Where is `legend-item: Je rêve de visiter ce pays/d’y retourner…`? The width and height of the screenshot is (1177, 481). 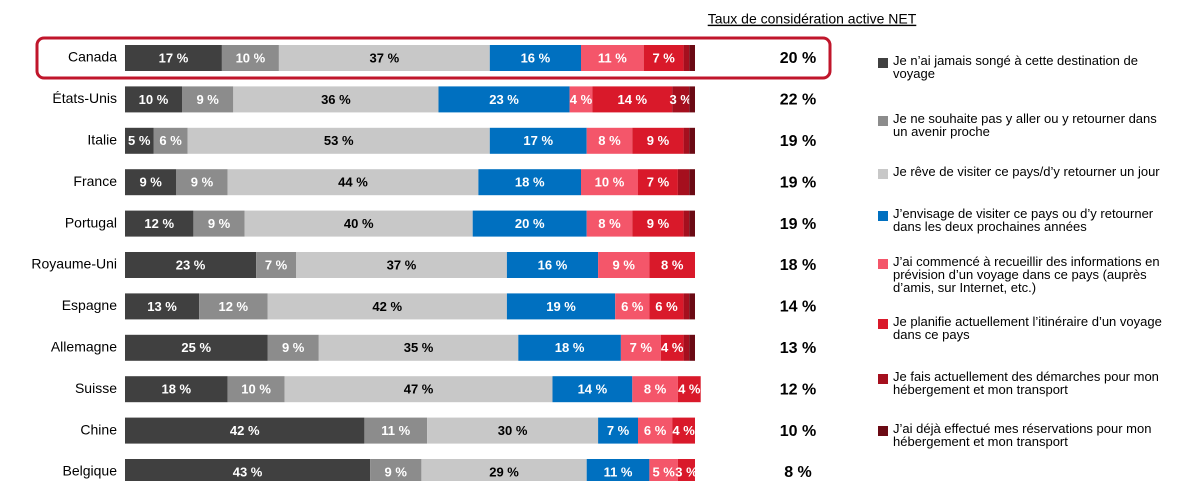 legend-item: Je rêve de visiter ce pays/d’y retourner… is located at coordinates (1025, 172).